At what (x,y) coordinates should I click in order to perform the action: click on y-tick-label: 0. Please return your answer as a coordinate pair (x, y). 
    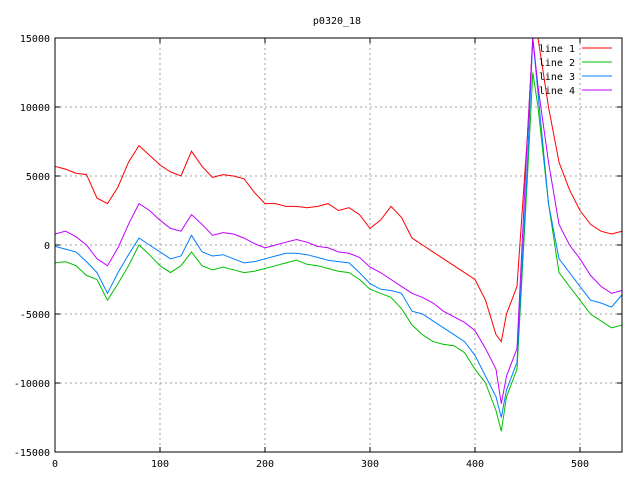
    Looking at the image, I should click on (47, 246).